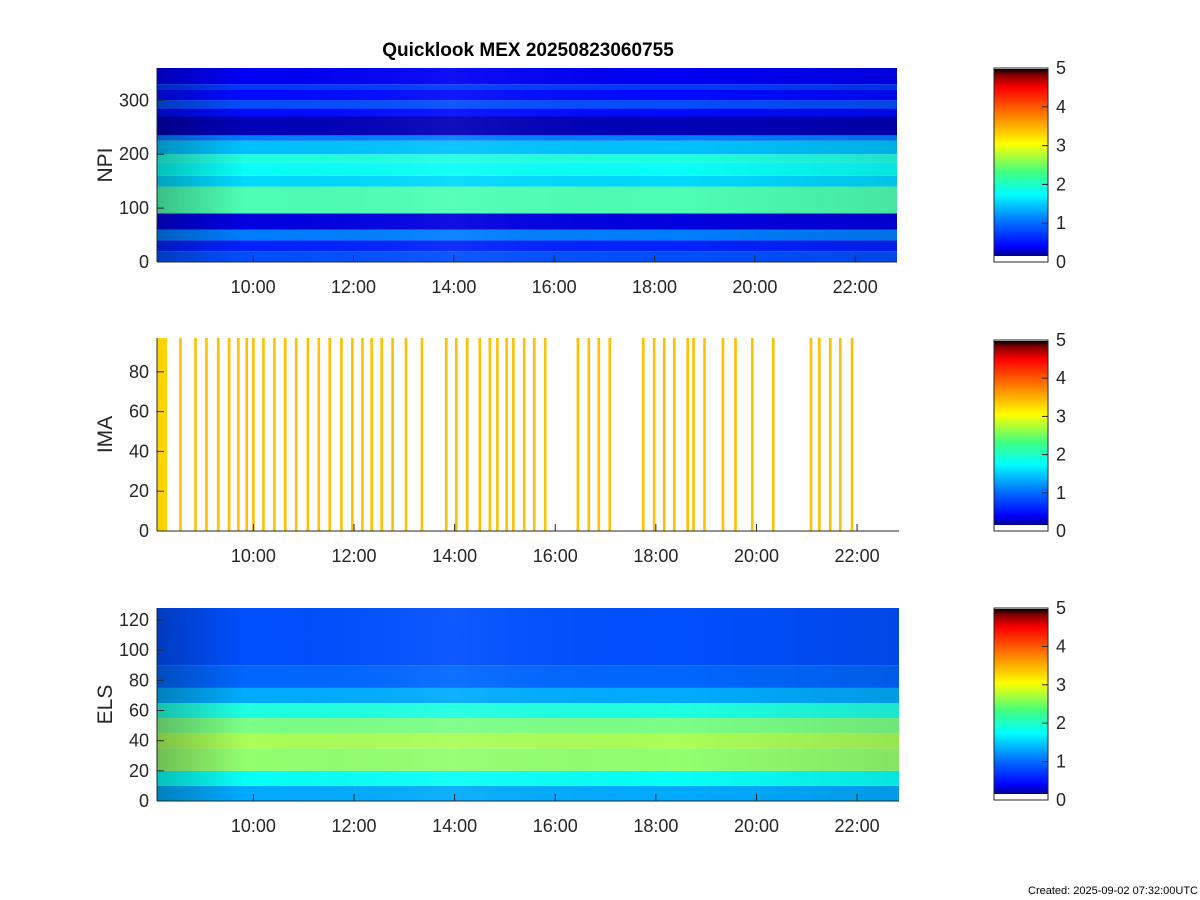 The height and width of the screenshot is (900, 1200). What do you see at coordinates (134, 154) in the screenshot?
I see `y-tick-label: 200` at bounding box center [134, 154].